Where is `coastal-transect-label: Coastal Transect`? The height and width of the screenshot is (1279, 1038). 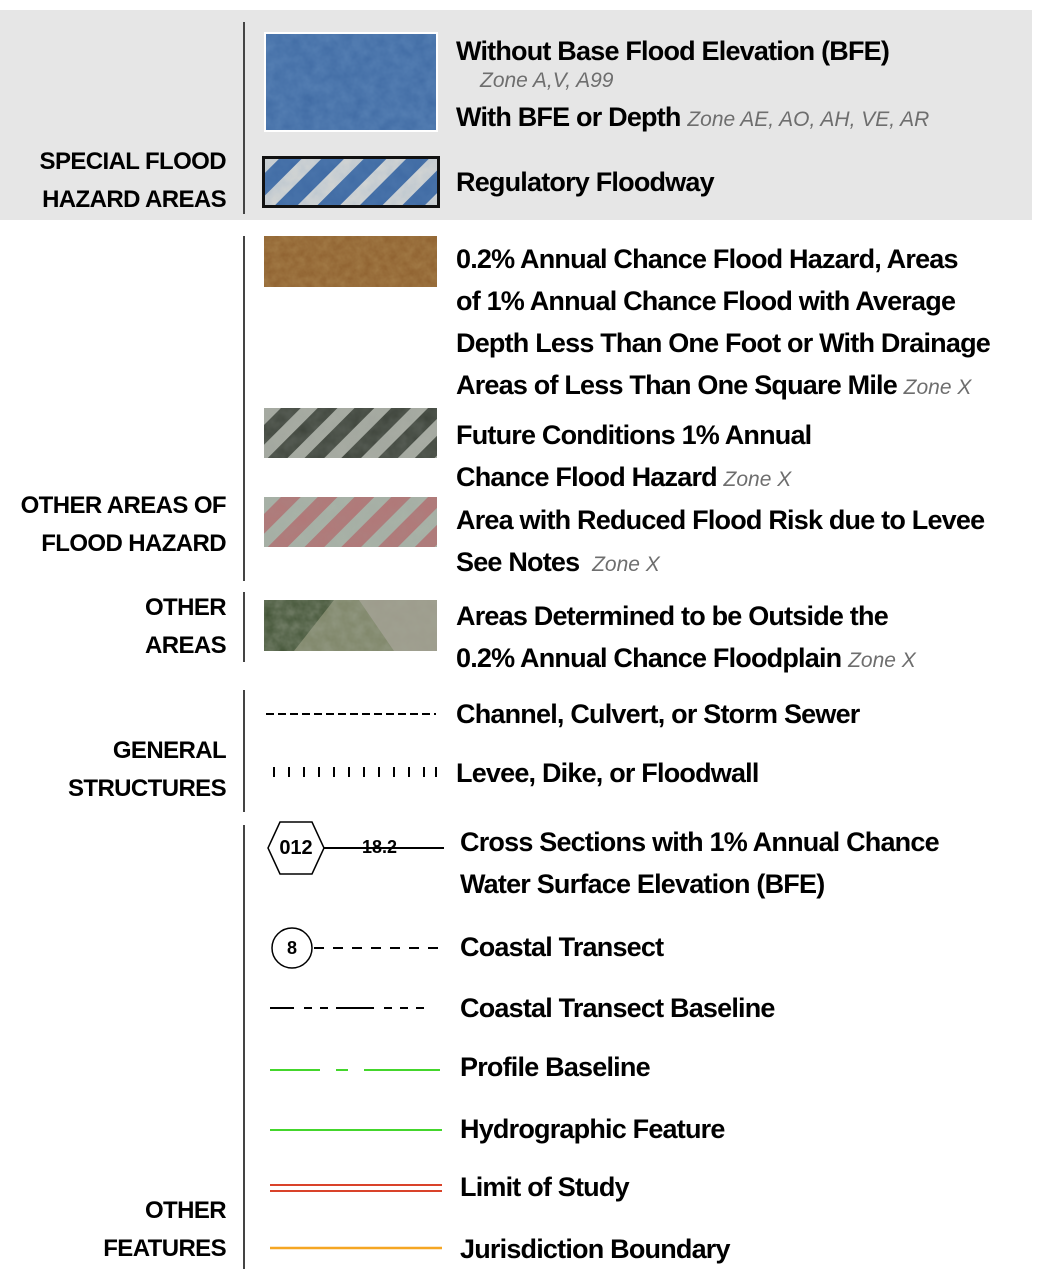
coastal-transect-label: Coastal Transect is located at coordinates (562, 947).